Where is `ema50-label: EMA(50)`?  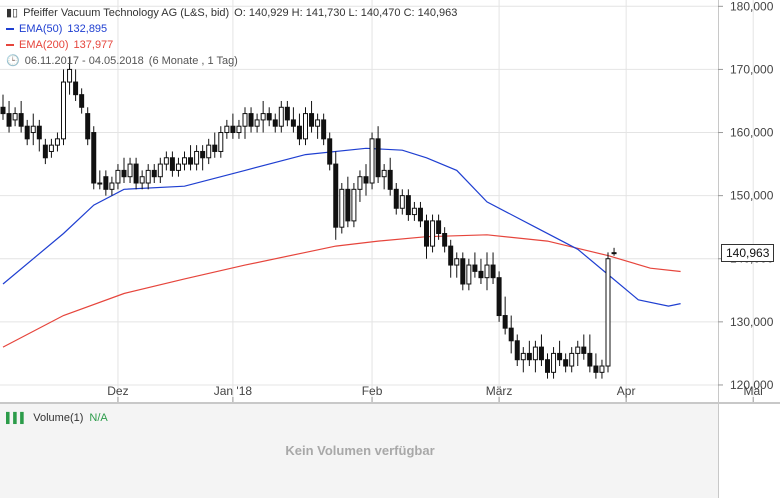
ema50-label: EMA(50) is located at coordinates (41, 29).